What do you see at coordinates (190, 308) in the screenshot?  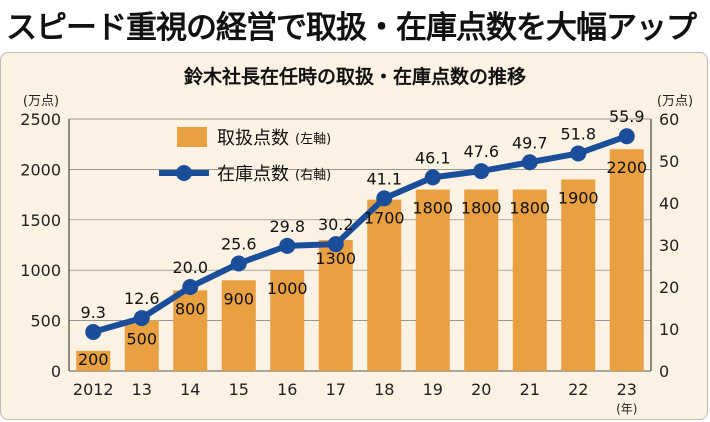 I see `bar-value-label: 800` at bounding box center [190, 308].